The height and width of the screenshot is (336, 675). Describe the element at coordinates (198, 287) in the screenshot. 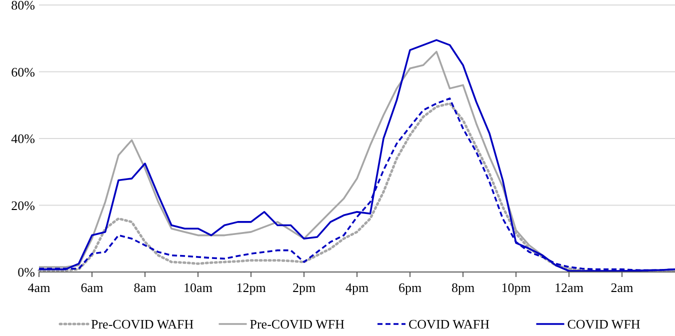

I see `x-tick-label: 10am` at that location.